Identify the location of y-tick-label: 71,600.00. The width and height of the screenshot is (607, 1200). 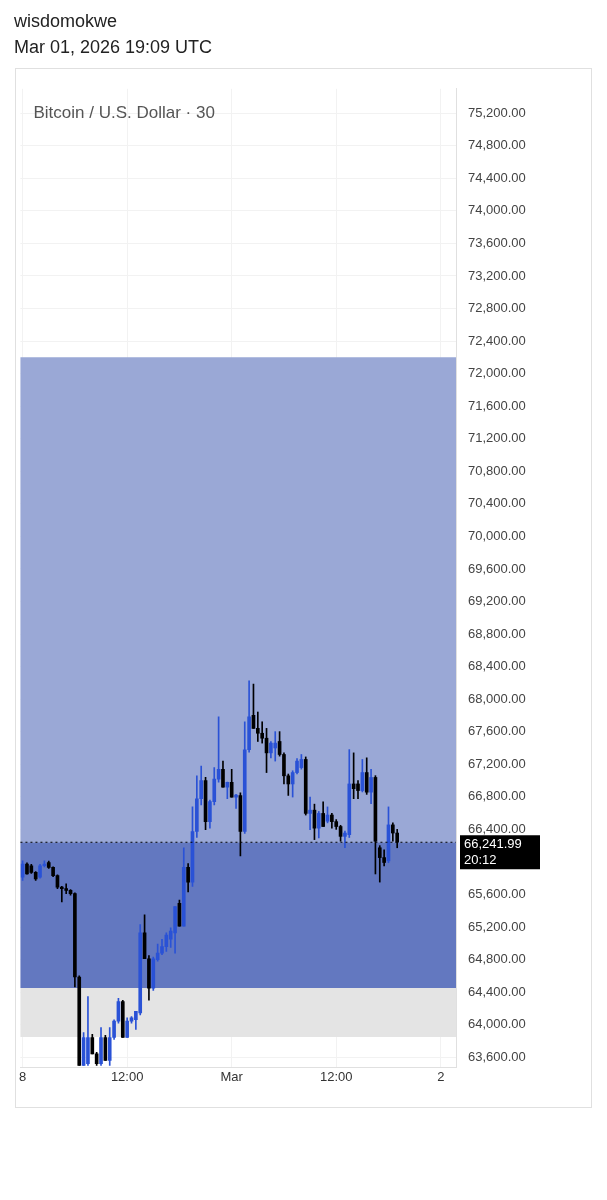
(497, 405).